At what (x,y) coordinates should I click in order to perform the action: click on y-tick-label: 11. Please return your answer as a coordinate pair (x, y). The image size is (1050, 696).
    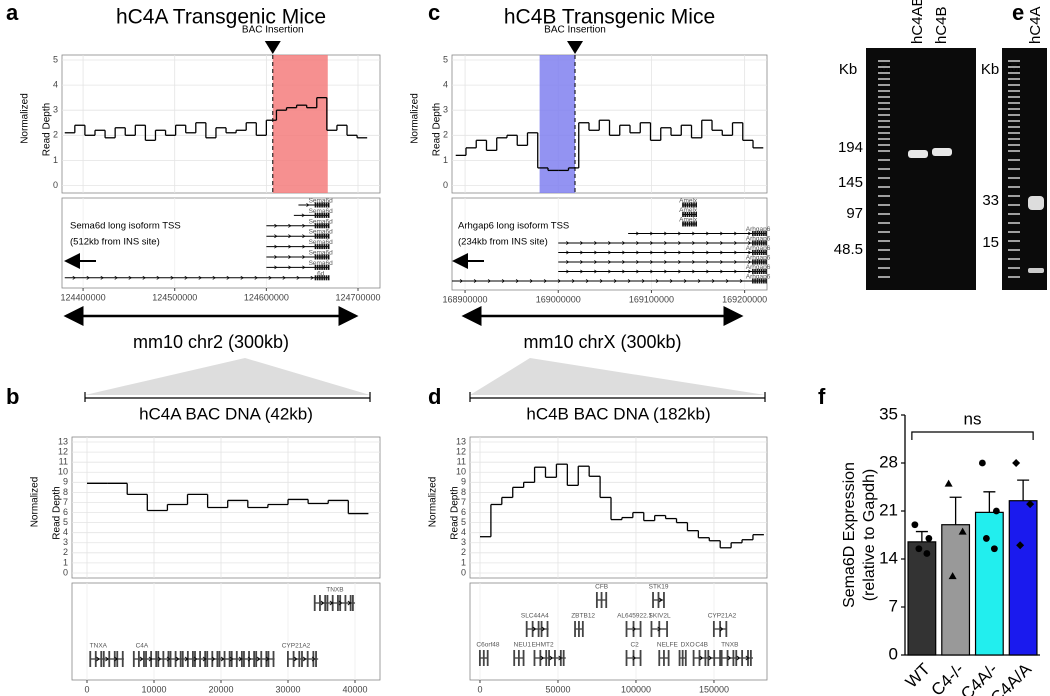
    Looking at the image, I should click on (63, 462).